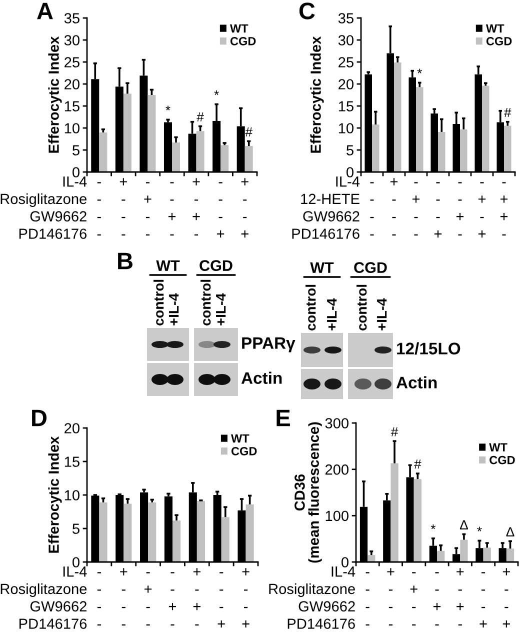  What do you see at coordinates (308, 492) in the screenshot?
I see `y-axis-title: CD36 (mean fluorescence)` at bounding box center [308, 492].